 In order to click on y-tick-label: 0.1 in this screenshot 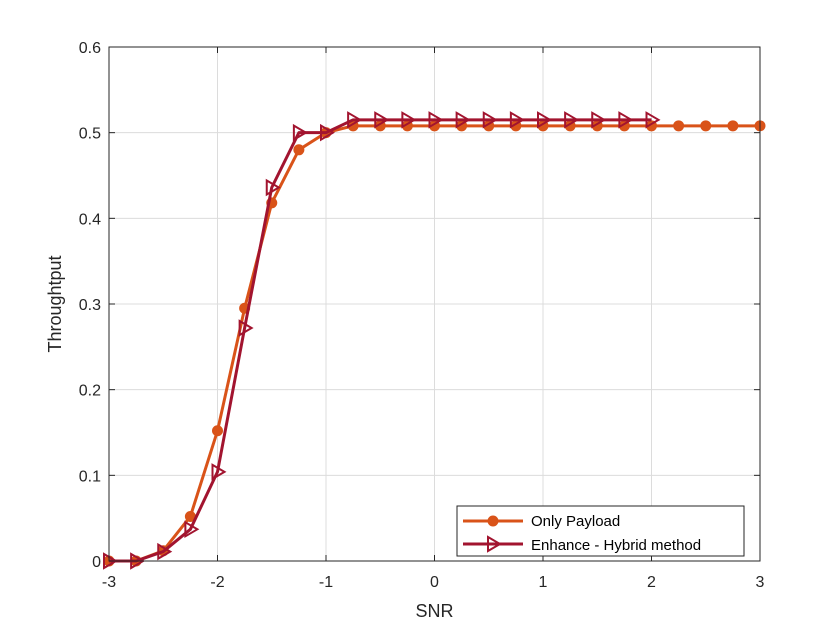, I will do `click(90, 476)`.